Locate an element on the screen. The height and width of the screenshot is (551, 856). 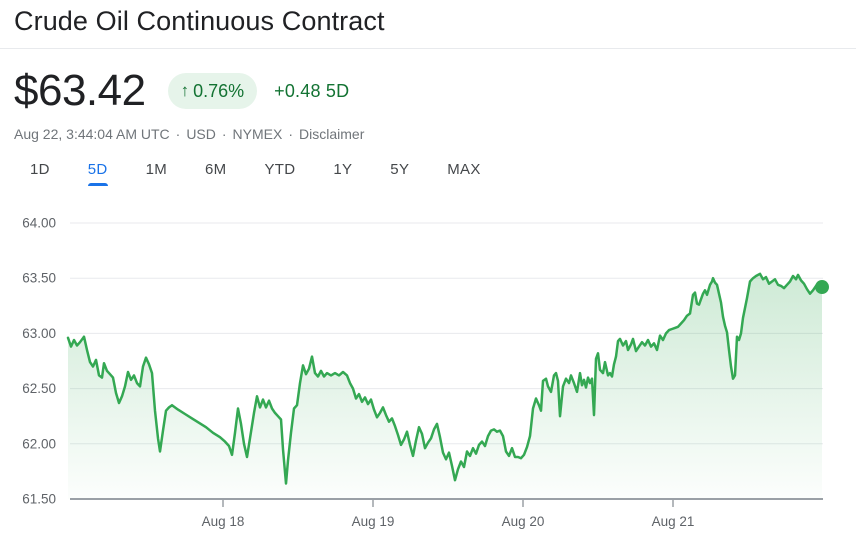
tab-6m: 6M is located at coordinates (215, 169).